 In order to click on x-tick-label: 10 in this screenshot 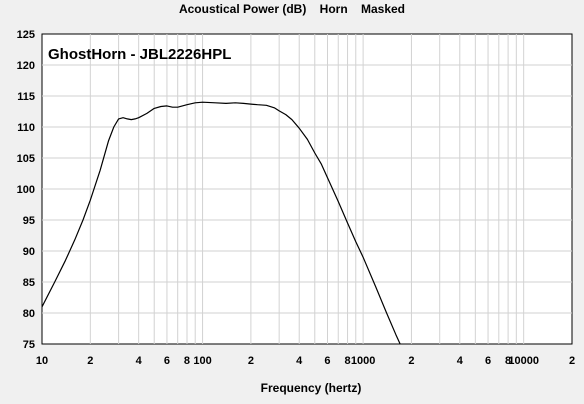, I will do `click(42, 361)`.